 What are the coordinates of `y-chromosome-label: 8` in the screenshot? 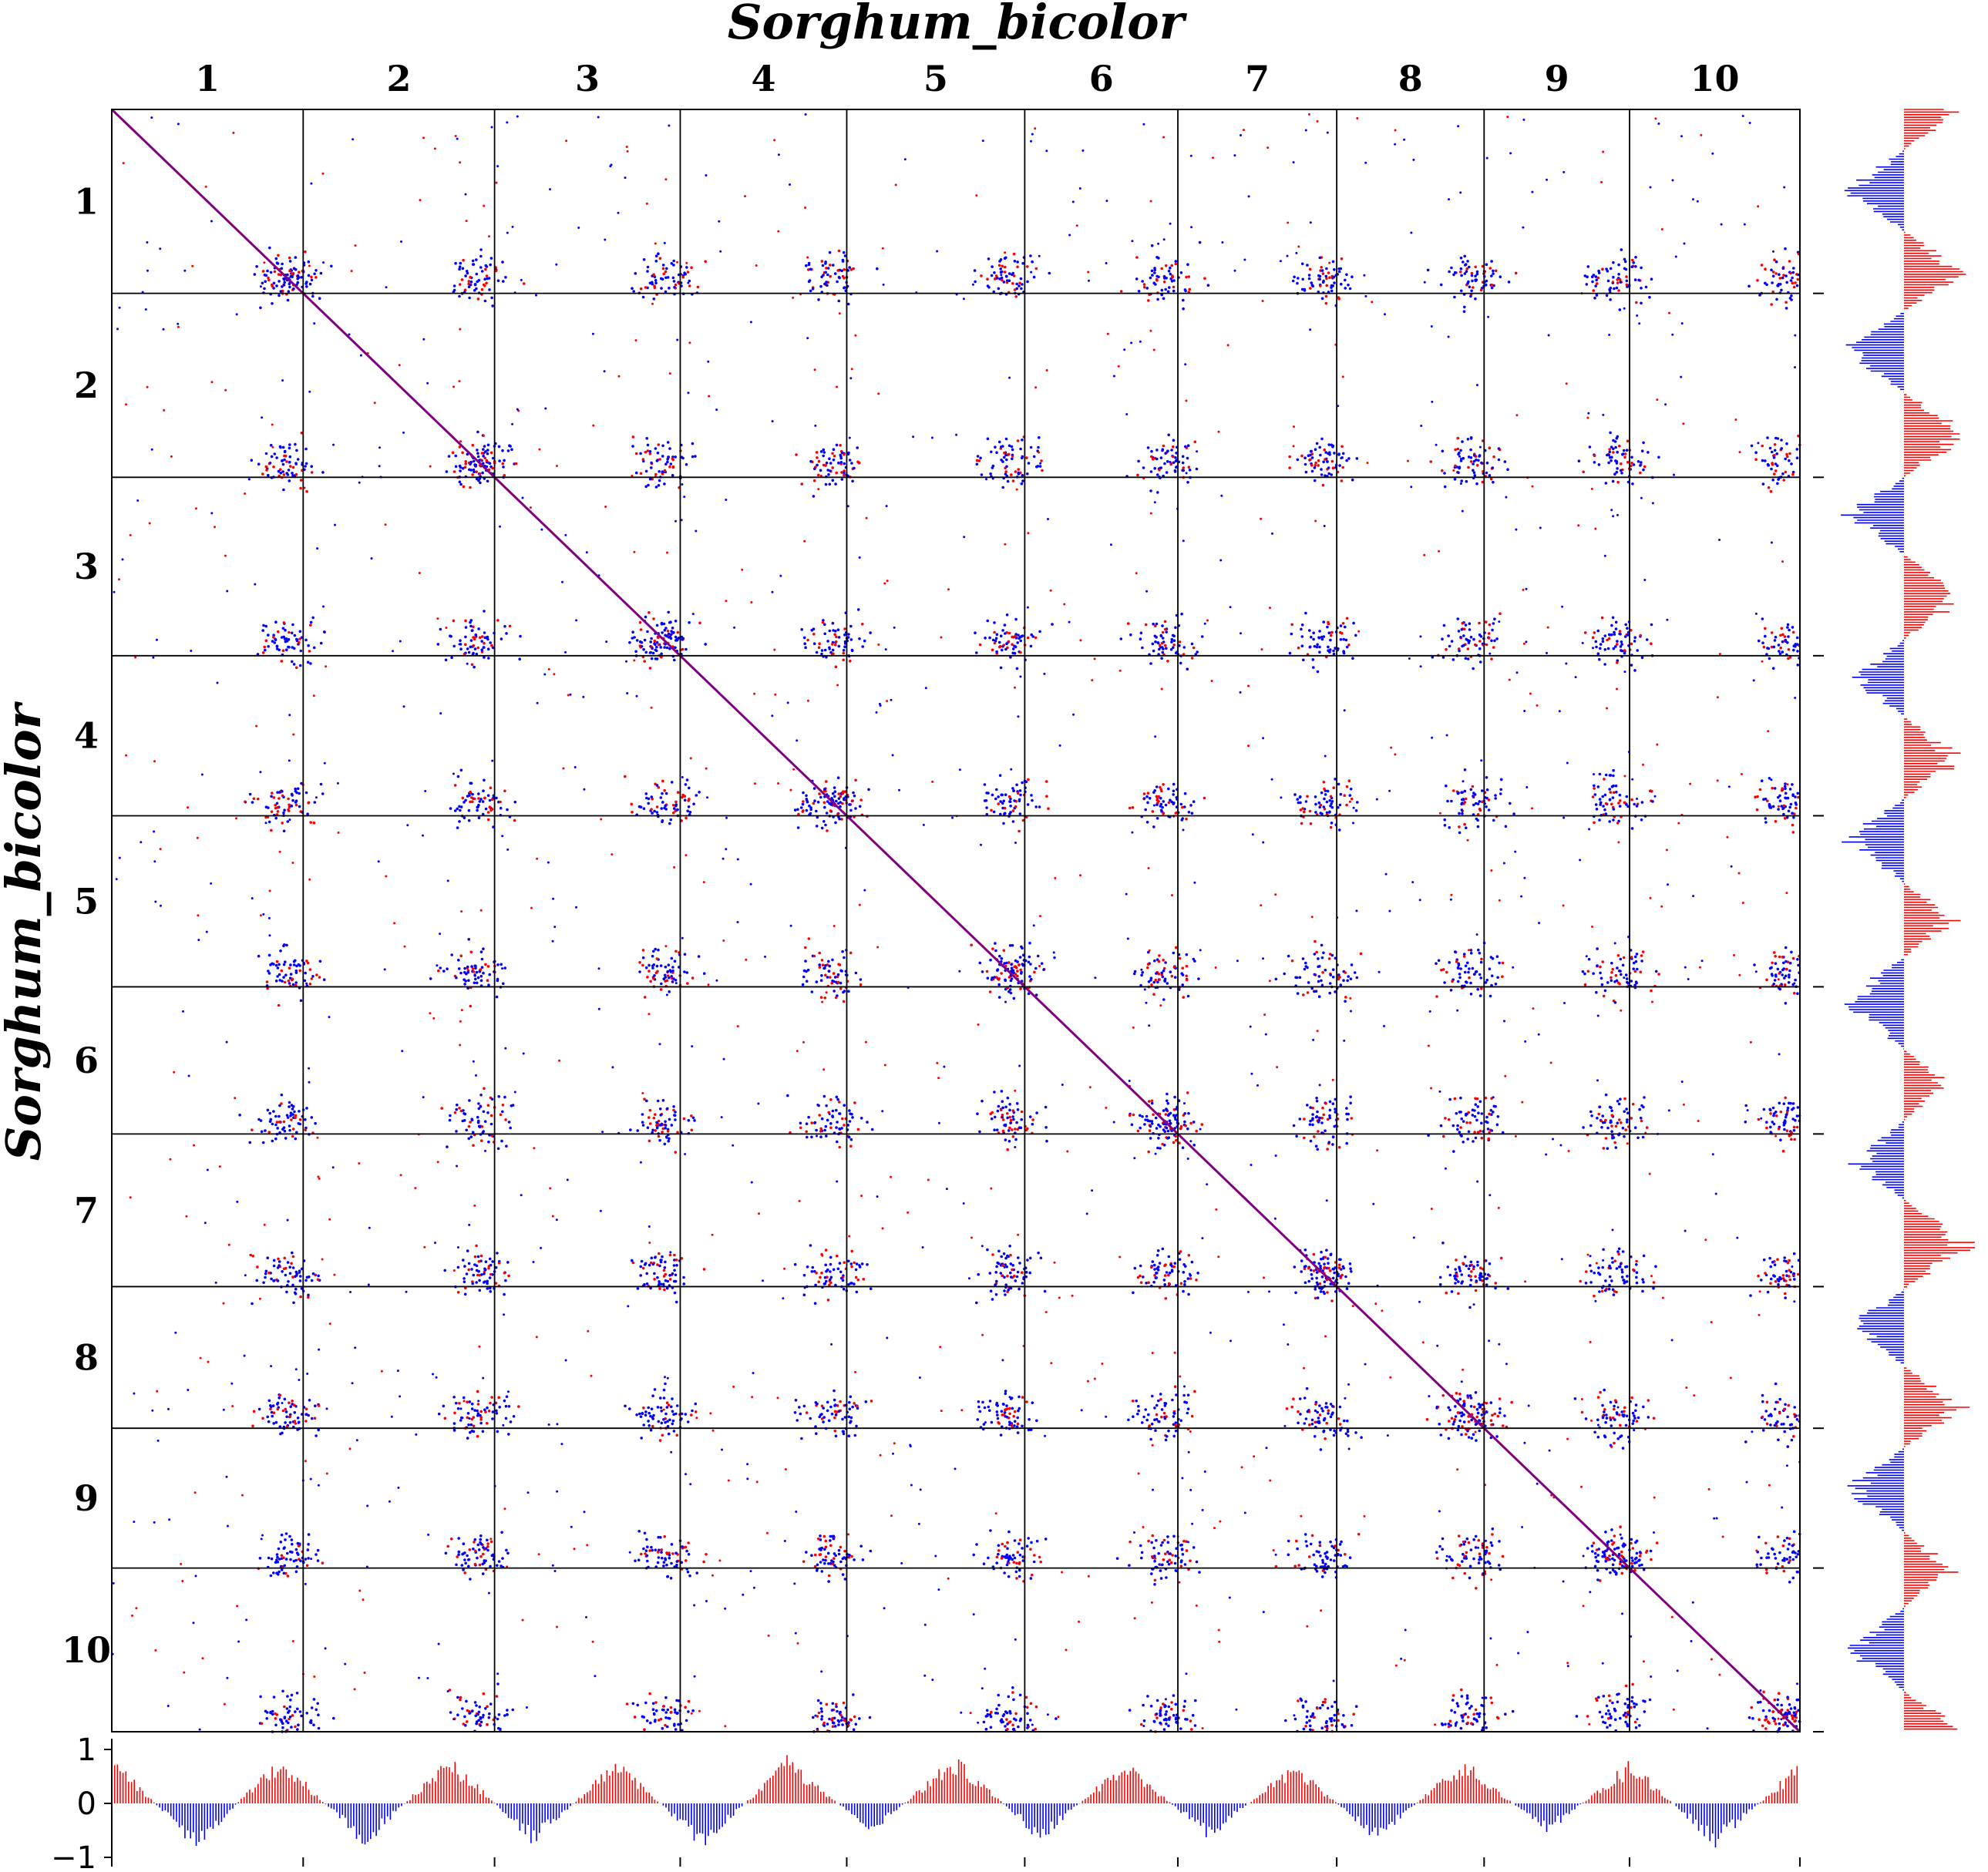 It's located at (86, 1357).